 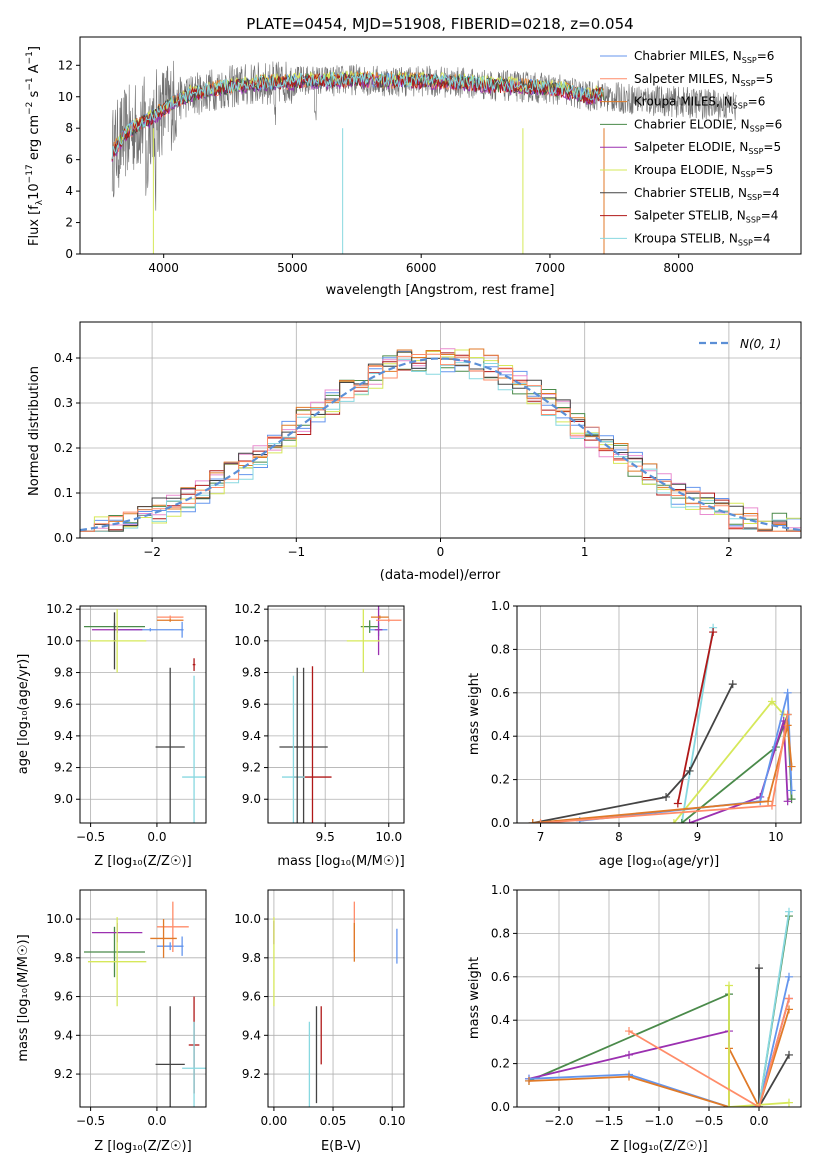 What do you see at coordinates (392, 1121) in the screenshot?
I see `x-tick-label: 0.10` at bounding box center [392, 1121].